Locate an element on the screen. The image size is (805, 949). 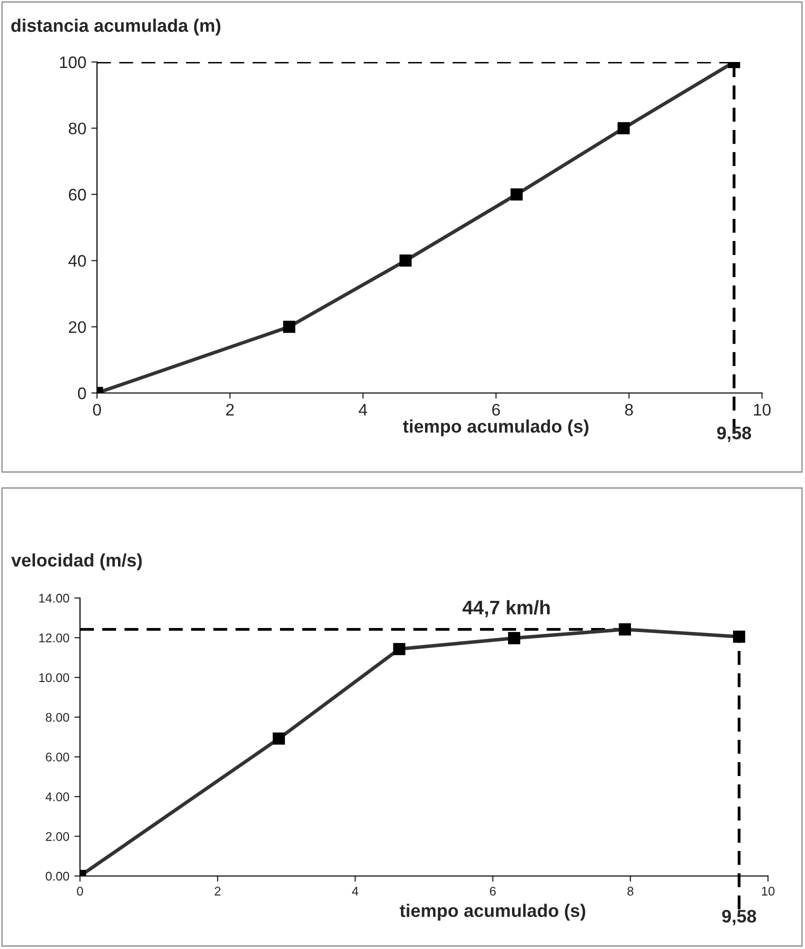
y-axis-title: velocidad (m/s) is located at coordinates (76, 561).